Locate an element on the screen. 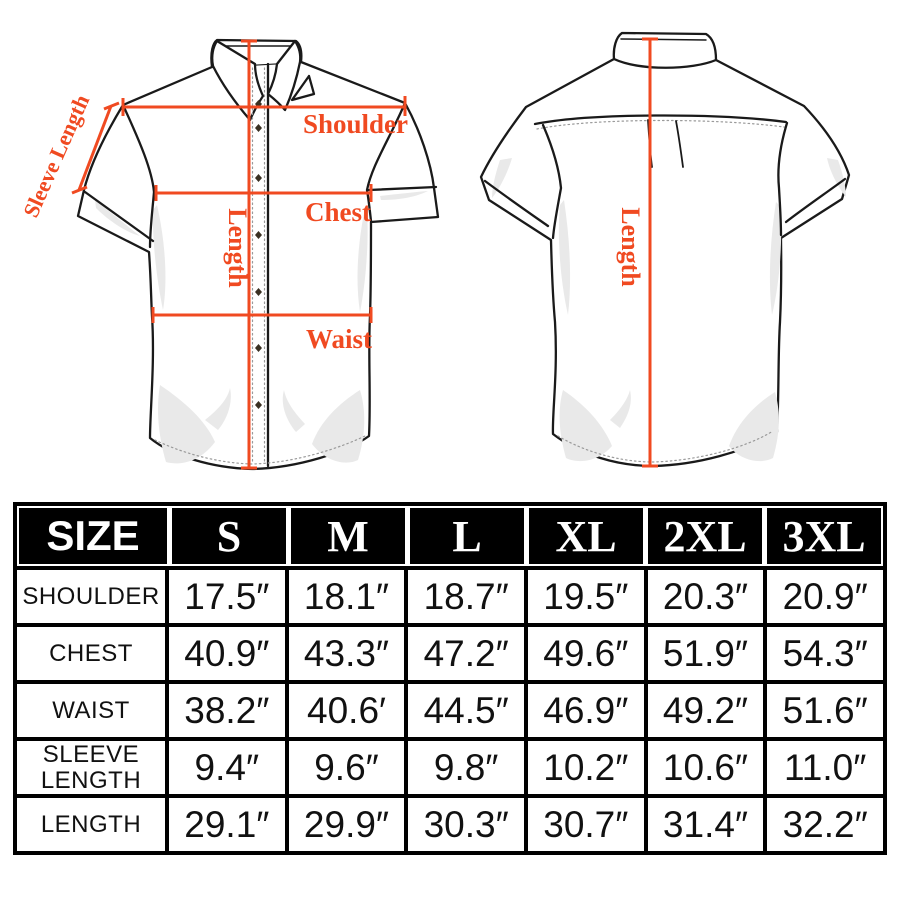  back-right-armhole-seam is located at coordinates (783, 179).